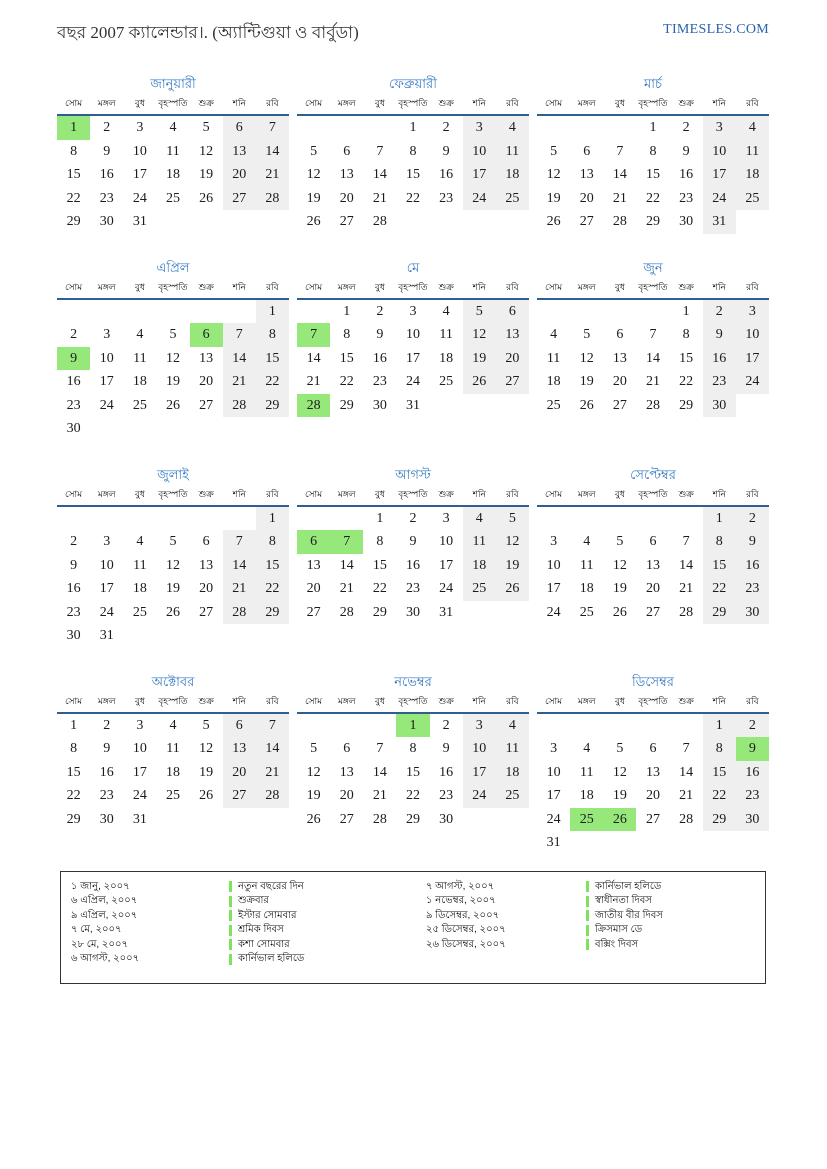  I want to click on legend-holiday-label: নতুন বছরের দিন, so click(271, 886).